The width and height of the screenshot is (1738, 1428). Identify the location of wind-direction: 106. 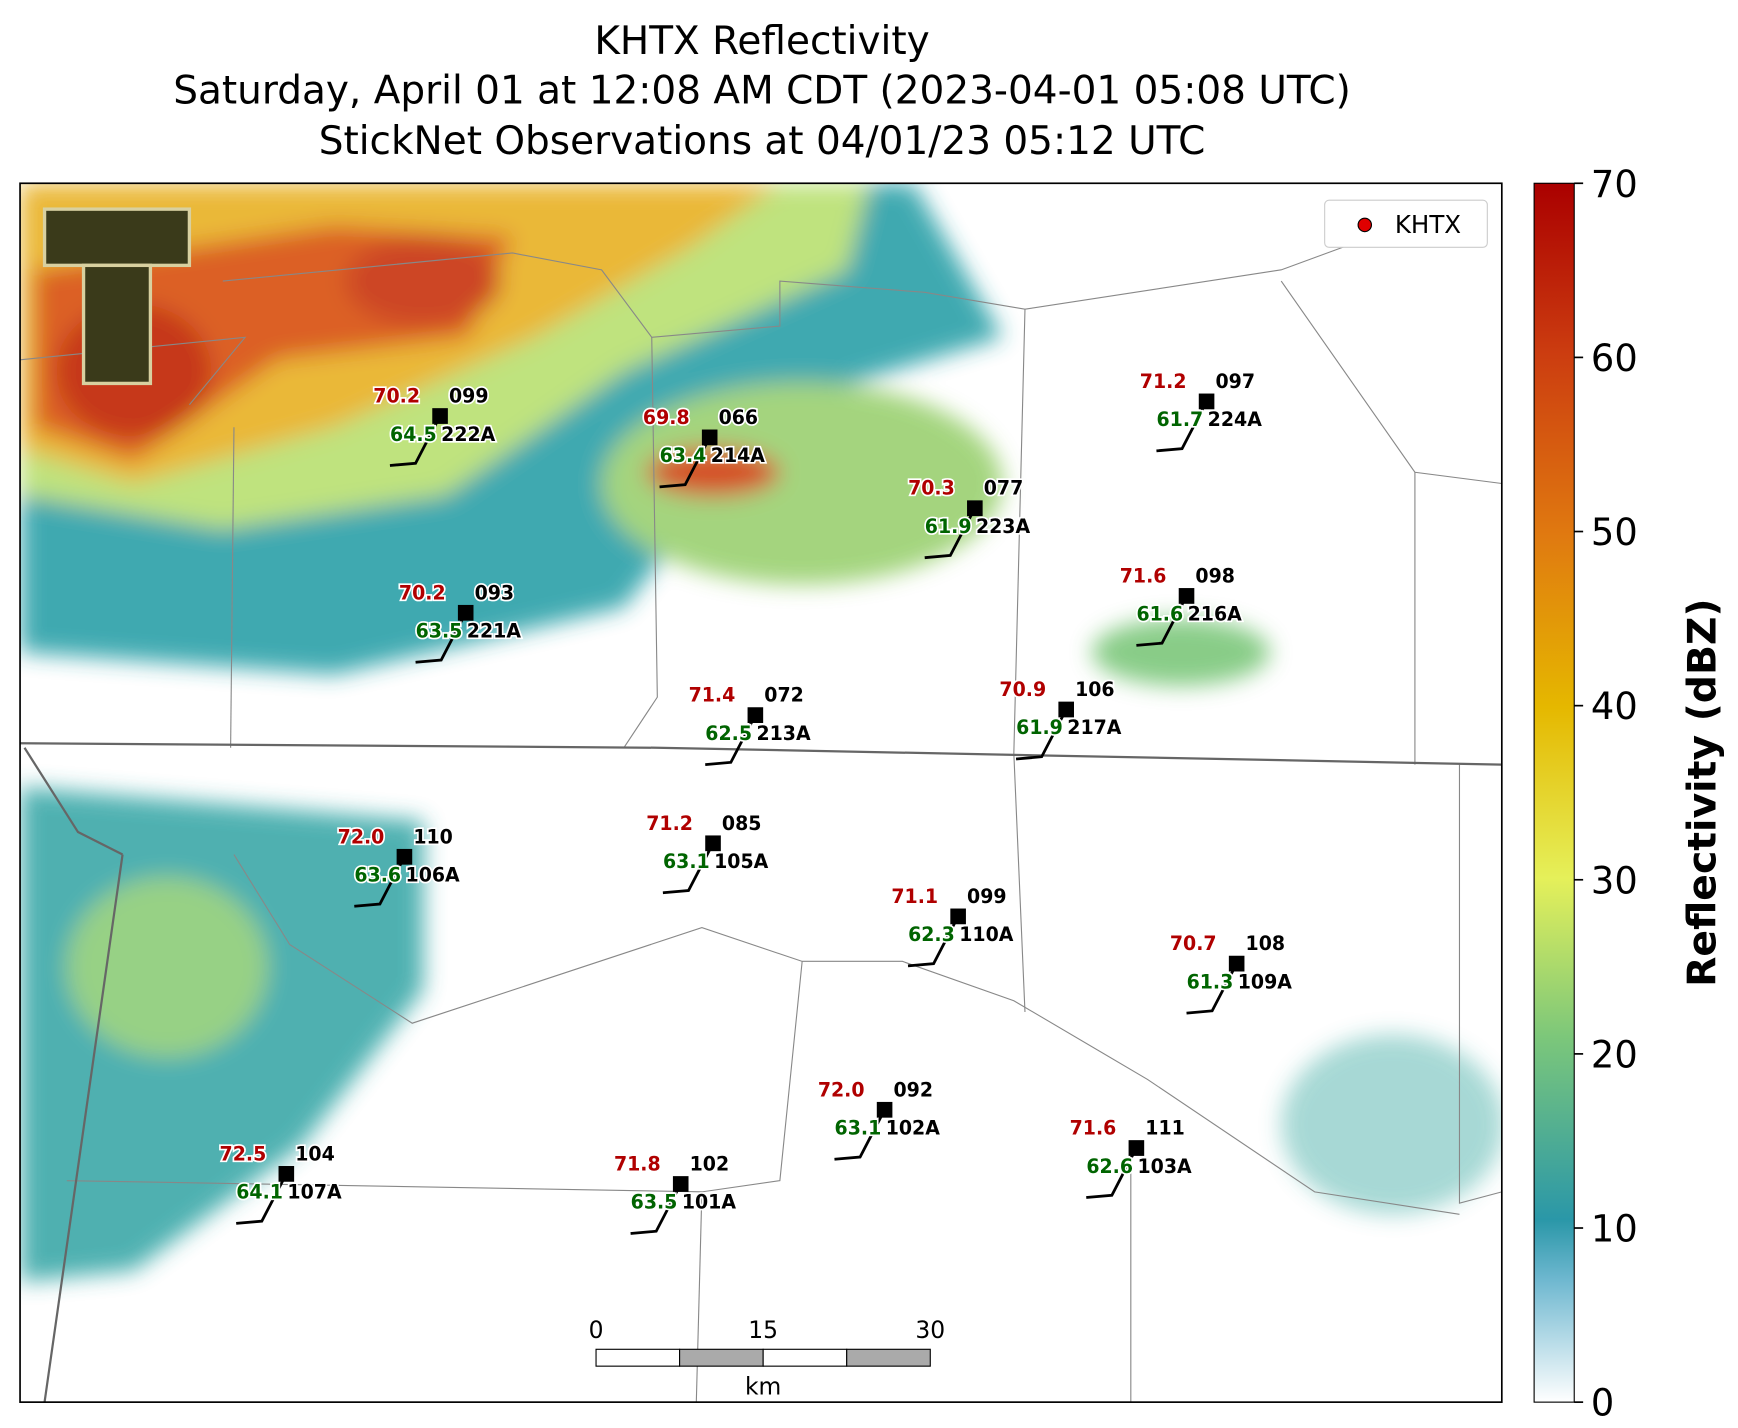
(1095, 690).